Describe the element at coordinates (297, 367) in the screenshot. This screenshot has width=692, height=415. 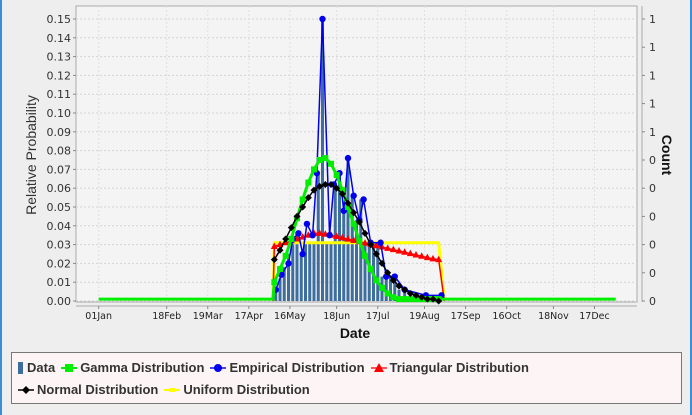
I see `legend-label: Empirical Distribution` at that location.